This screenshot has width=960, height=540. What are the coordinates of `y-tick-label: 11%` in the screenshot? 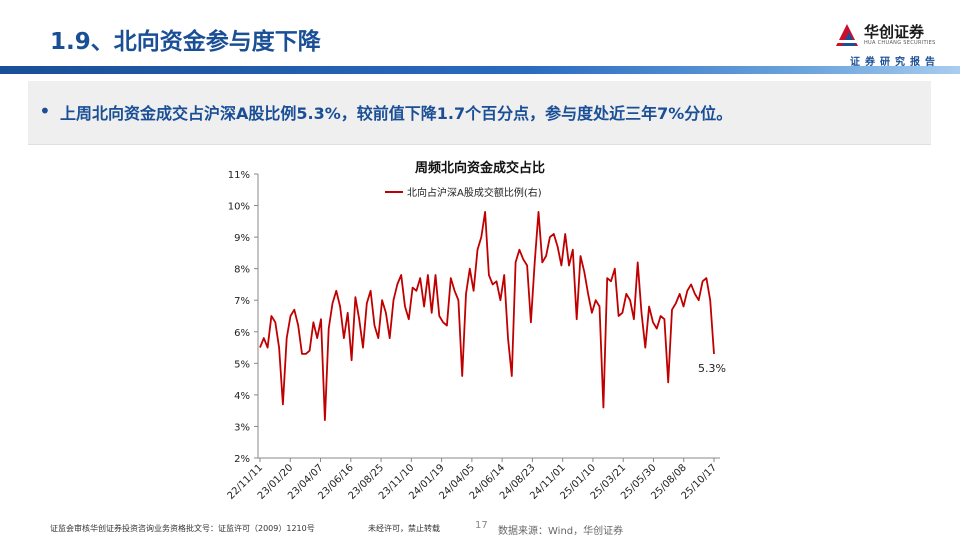 It's located at (239, 175).